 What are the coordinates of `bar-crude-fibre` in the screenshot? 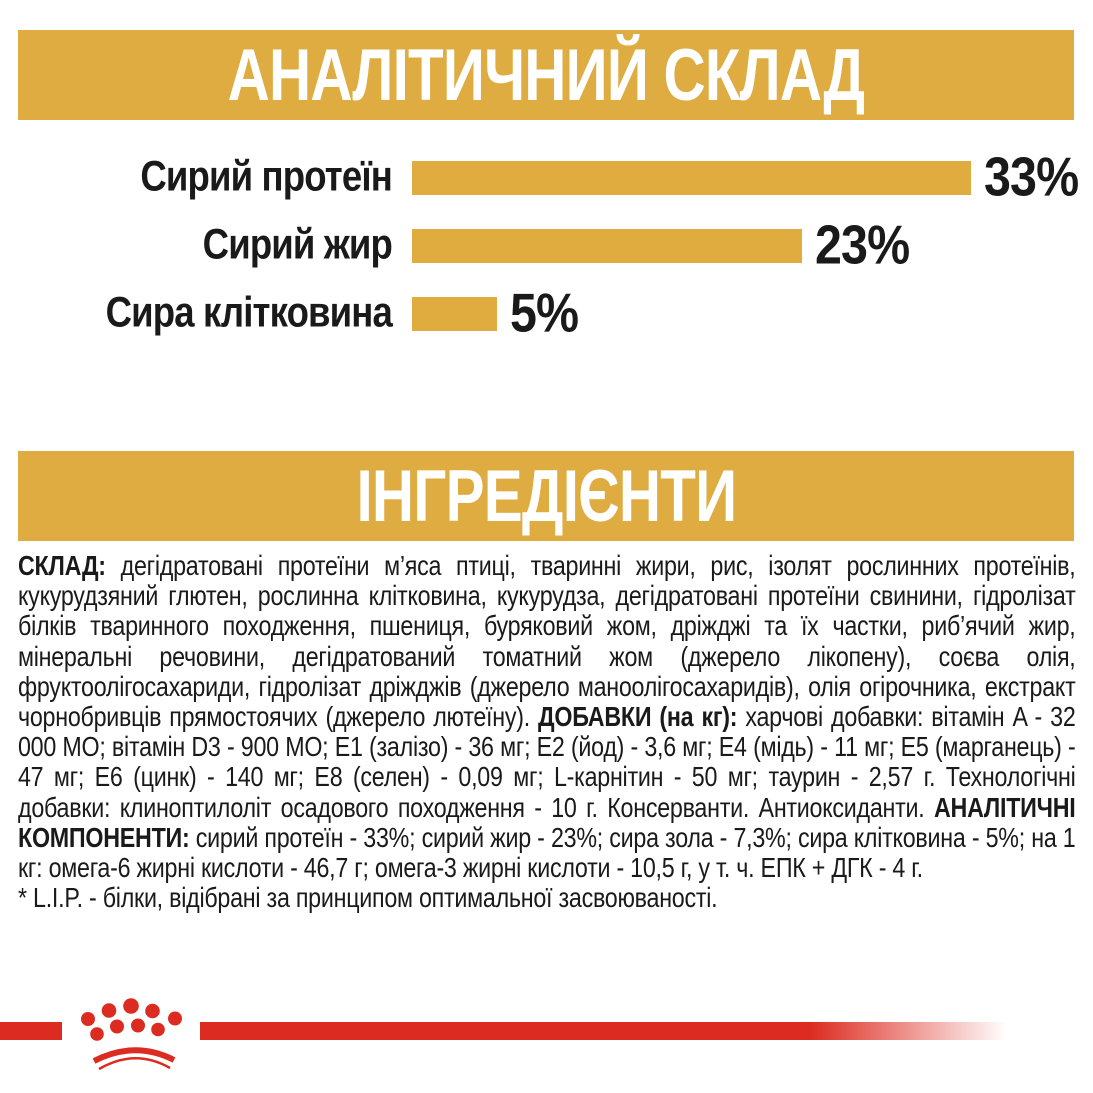 It's located at (454, 314).